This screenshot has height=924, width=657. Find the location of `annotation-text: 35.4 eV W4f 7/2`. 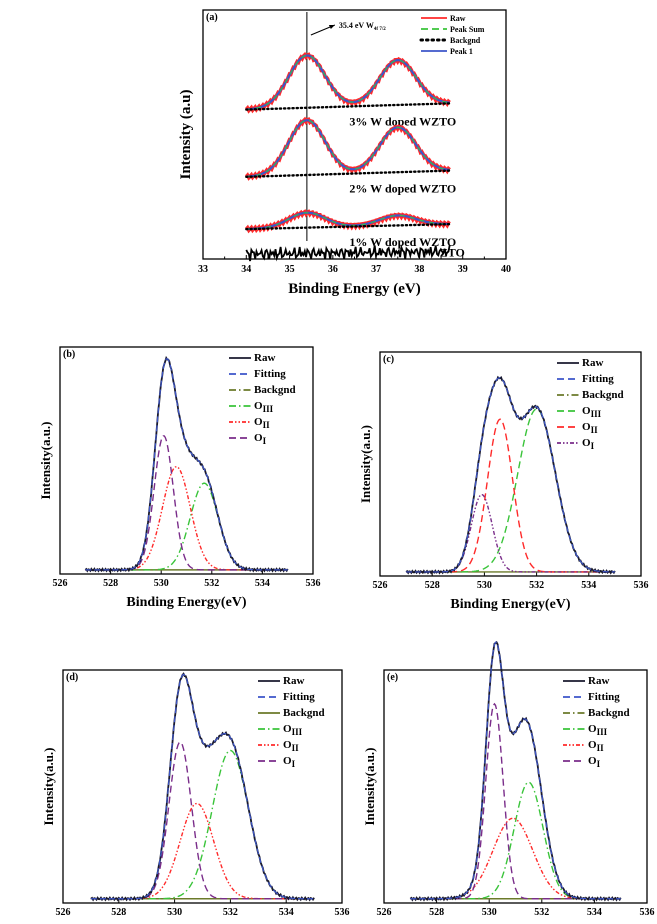

annotation-text: 35.4 eV W4f 7/2 is located at coordinates (362, 26).